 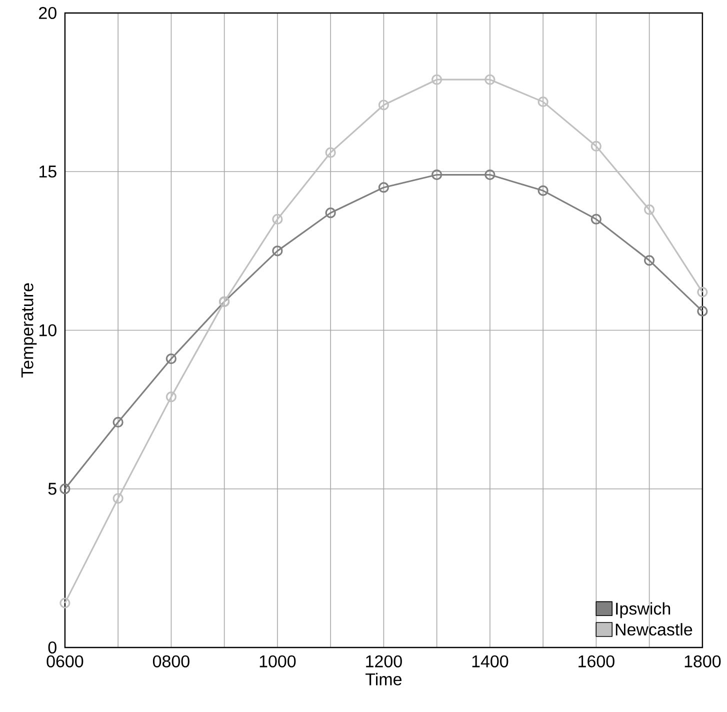 I want to click on x-tick-label: 1400, so click(x=490, y=661).